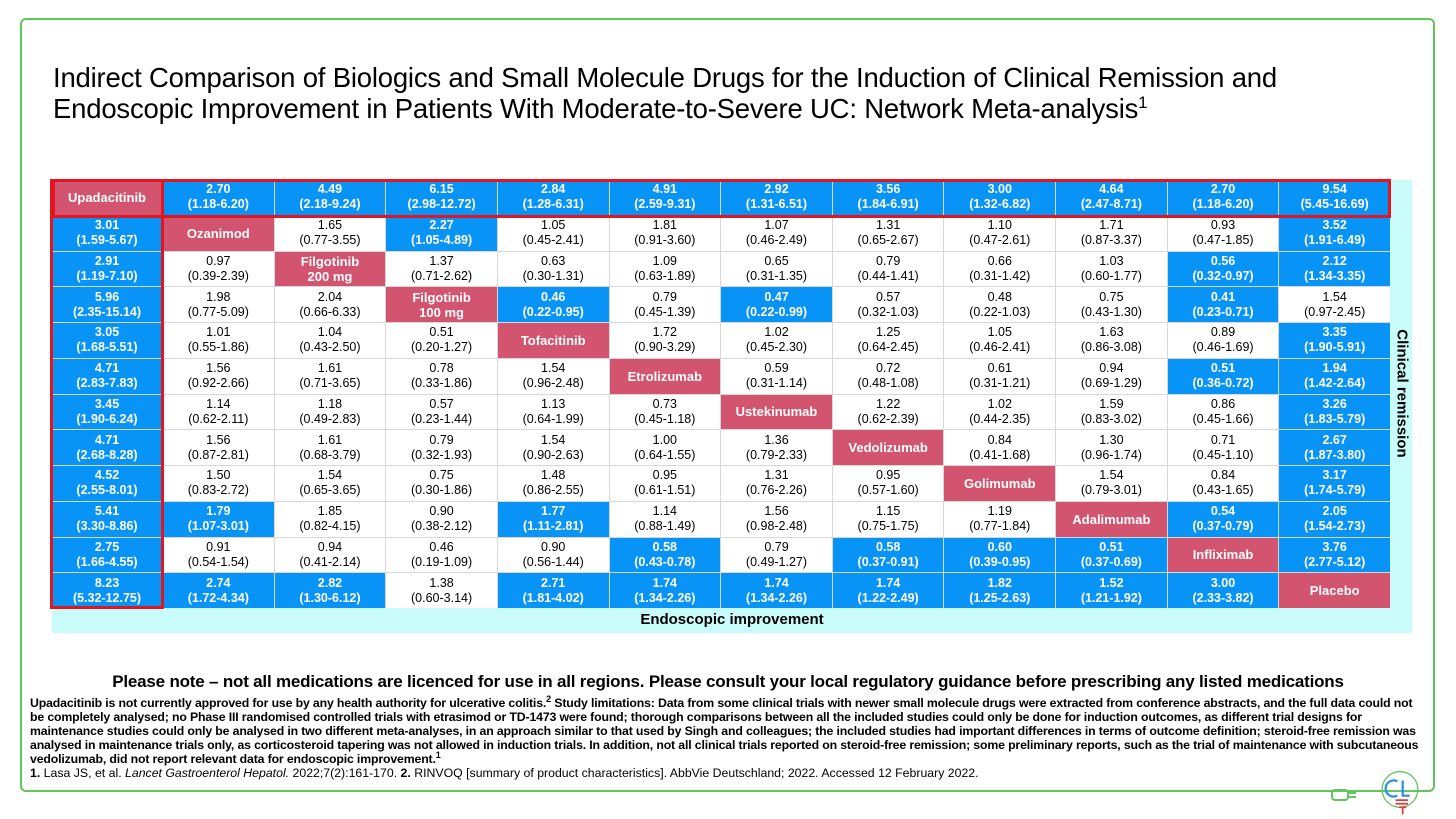 The image size is (1456, 819). Describe the element at coordinates (1000, 383) in the screenshot. I see `confidence-interval: (0.31-1.21)` at that location.